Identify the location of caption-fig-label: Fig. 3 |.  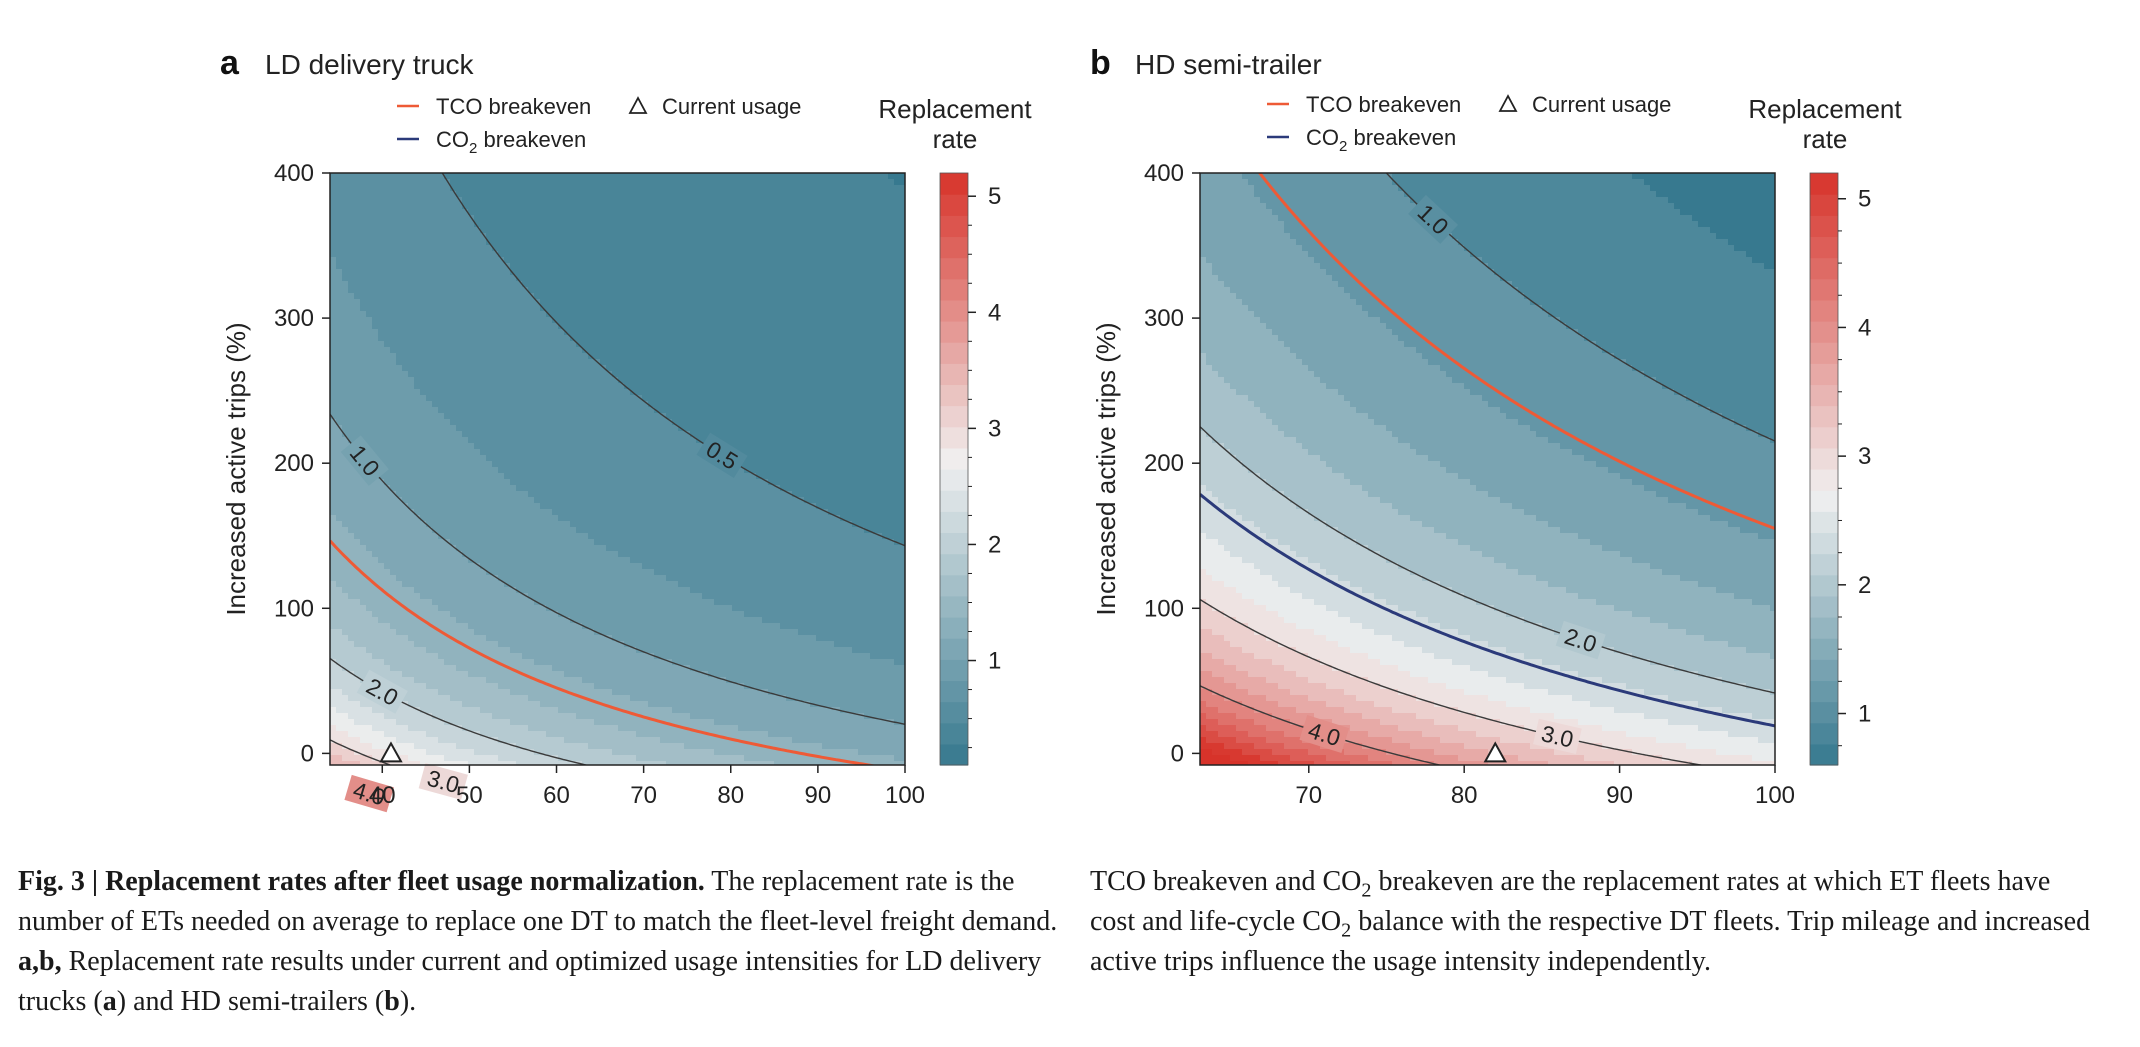
(62, 881).